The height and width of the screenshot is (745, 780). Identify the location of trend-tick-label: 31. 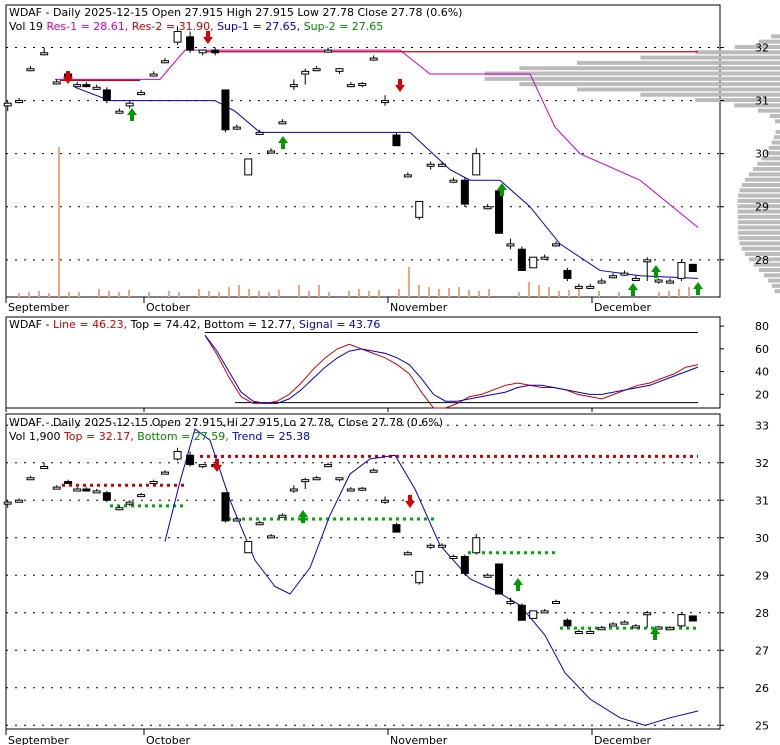
(762, 500).